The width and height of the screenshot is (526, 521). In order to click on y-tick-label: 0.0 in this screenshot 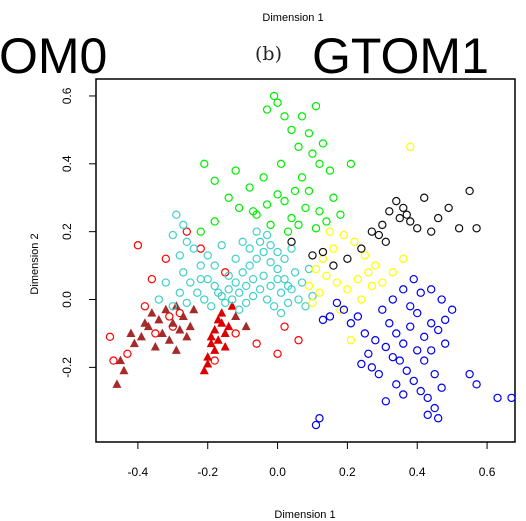, I will do `click(67, 299)`.